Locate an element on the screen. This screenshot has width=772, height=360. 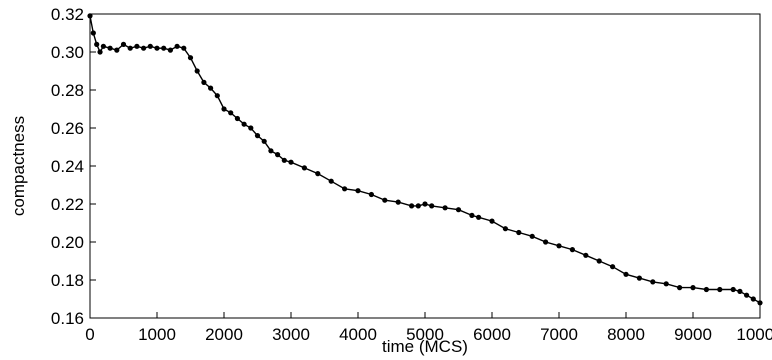
y-tick-label: 0.16 is located at coordinates (67, 318).